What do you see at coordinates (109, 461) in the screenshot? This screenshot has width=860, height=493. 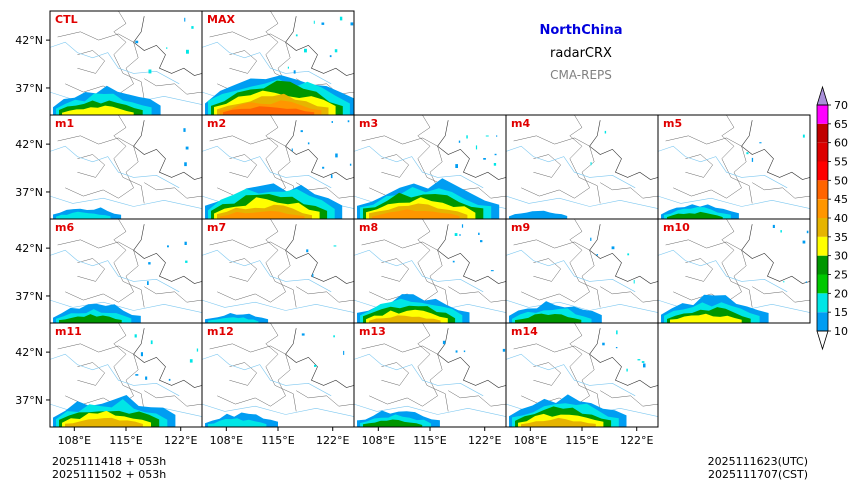 I see `init-time-utc: 2025111418 + 053h` at bounding box center [109, 461].